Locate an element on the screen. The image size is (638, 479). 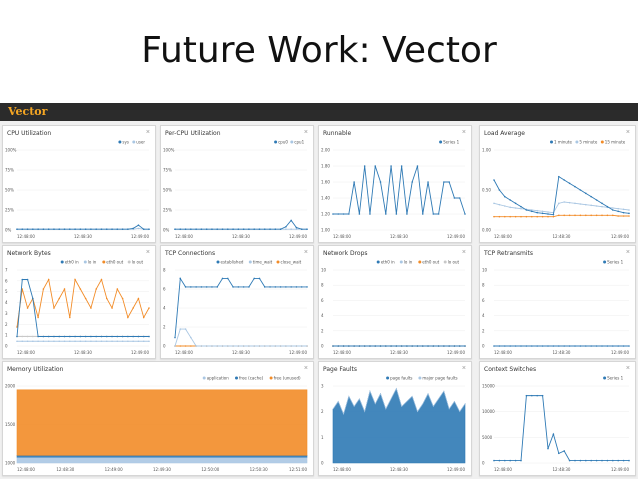
series-line is located at coordinates (561, 216).